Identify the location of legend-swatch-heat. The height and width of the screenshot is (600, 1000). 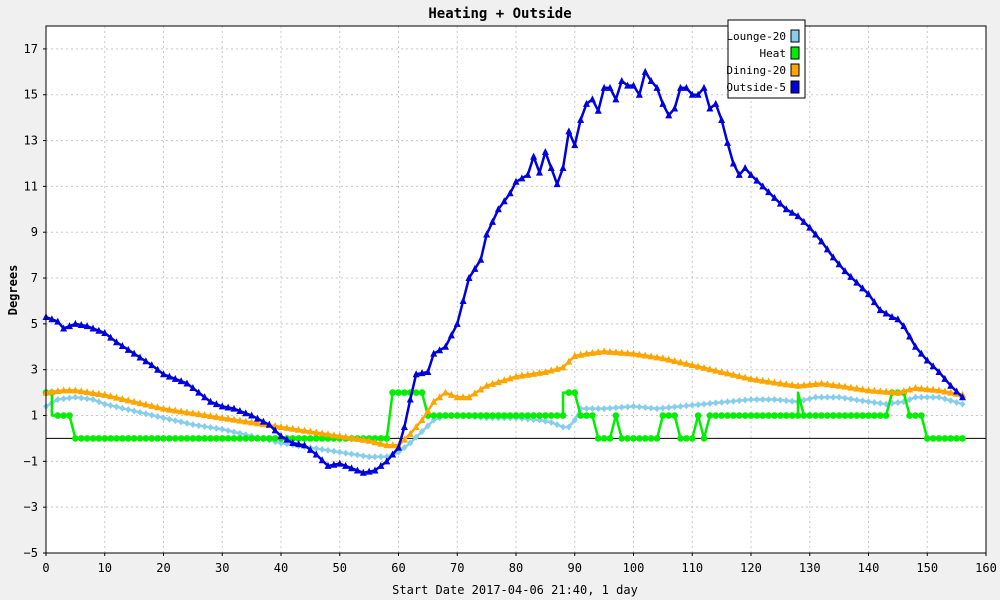
(795, 53).